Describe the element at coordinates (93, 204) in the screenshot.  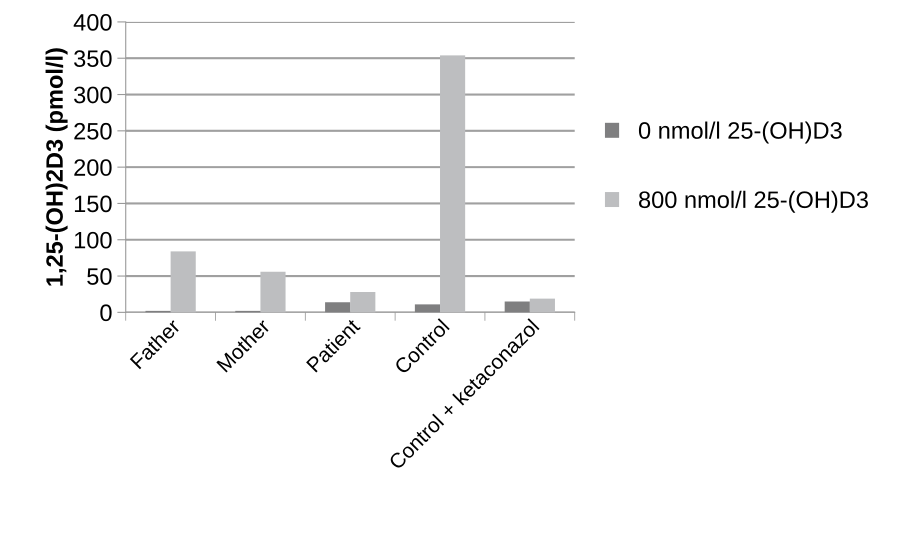
I see `y-tick-label: 150` at that location.